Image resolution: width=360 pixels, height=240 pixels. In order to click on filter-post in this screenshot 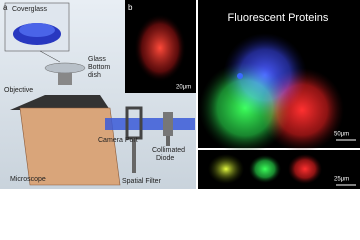, I will do `click(134, 155)`.